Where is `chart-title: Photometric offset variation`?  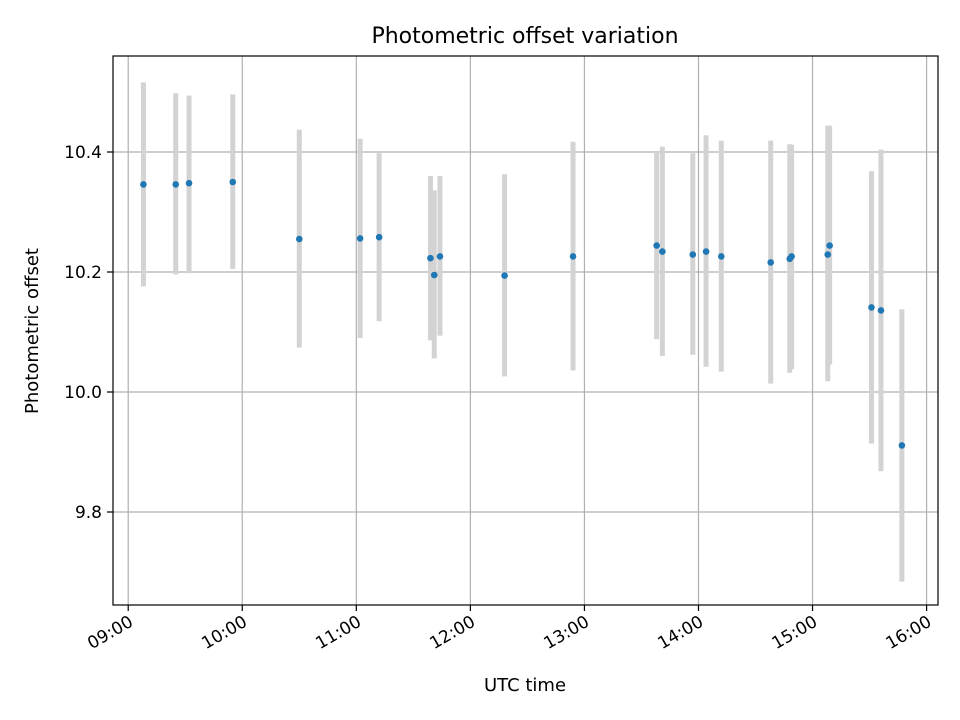
chart-title: Photometric offset variation is located at coordinates (524, 36).